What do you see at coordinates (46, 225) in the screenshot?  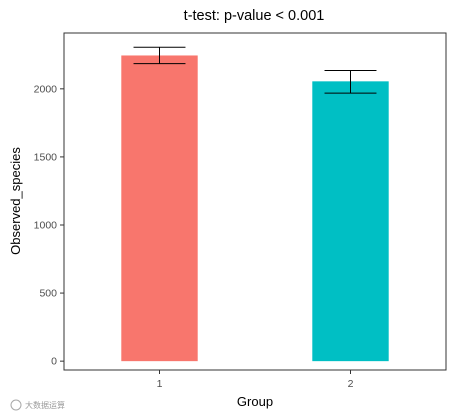 I see `y-tick-label-1000: 1000` at bounding box center [46, 225].